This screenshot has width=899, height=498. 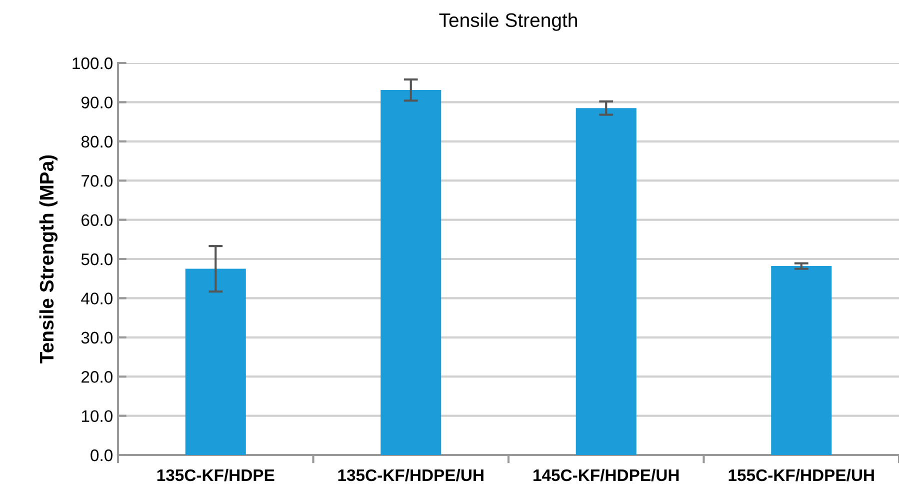 What do you see at coordinates (801, 475) in the screenshot?
I see `x-tick-label: 155C-KF/HDPE/UH` at bounding box center [801, 475].